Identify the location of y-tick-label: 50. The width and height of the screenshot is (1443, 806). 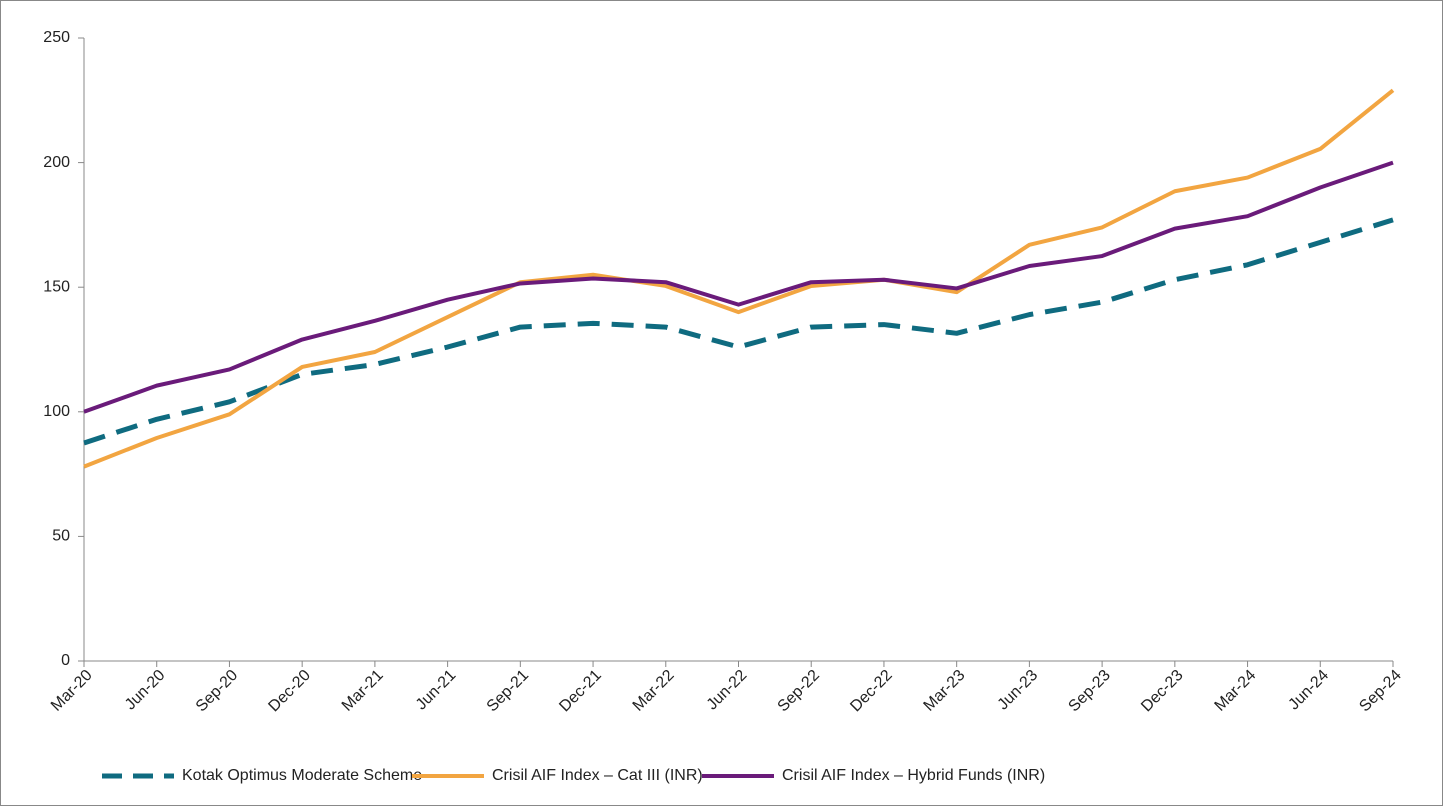
(61, 536).